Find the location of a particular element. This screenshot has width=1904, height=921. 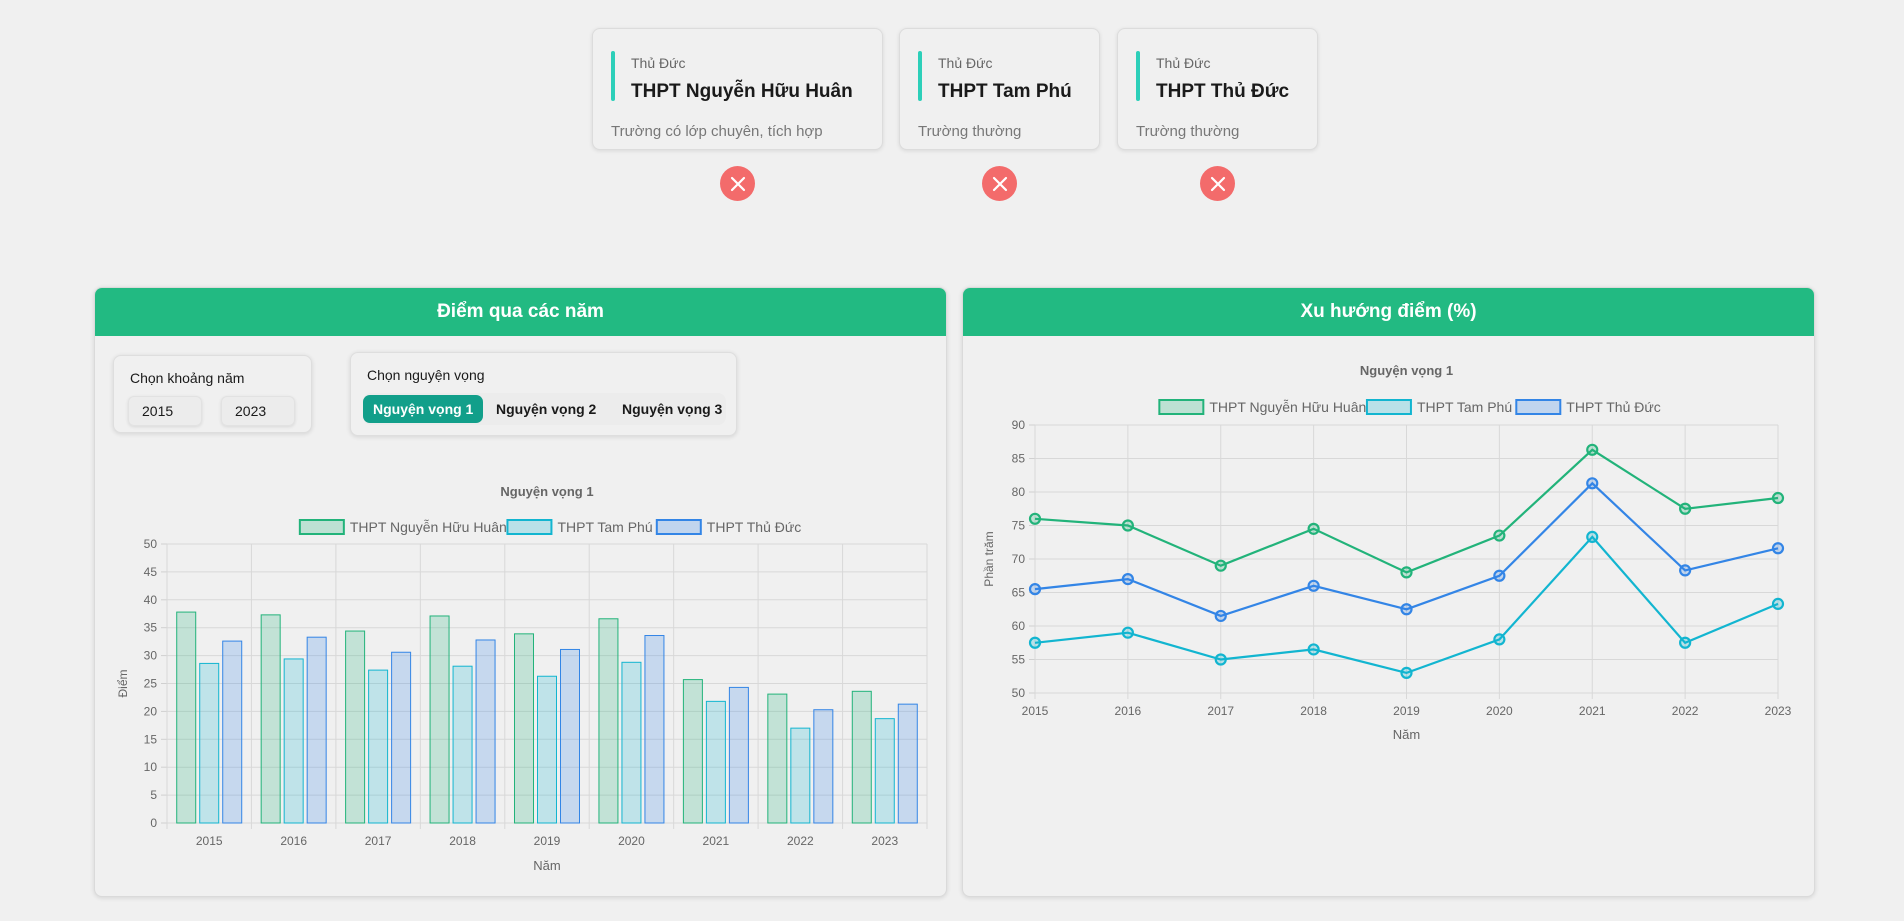

y-axis-title: Điểm is located at coordinates (123, 683).